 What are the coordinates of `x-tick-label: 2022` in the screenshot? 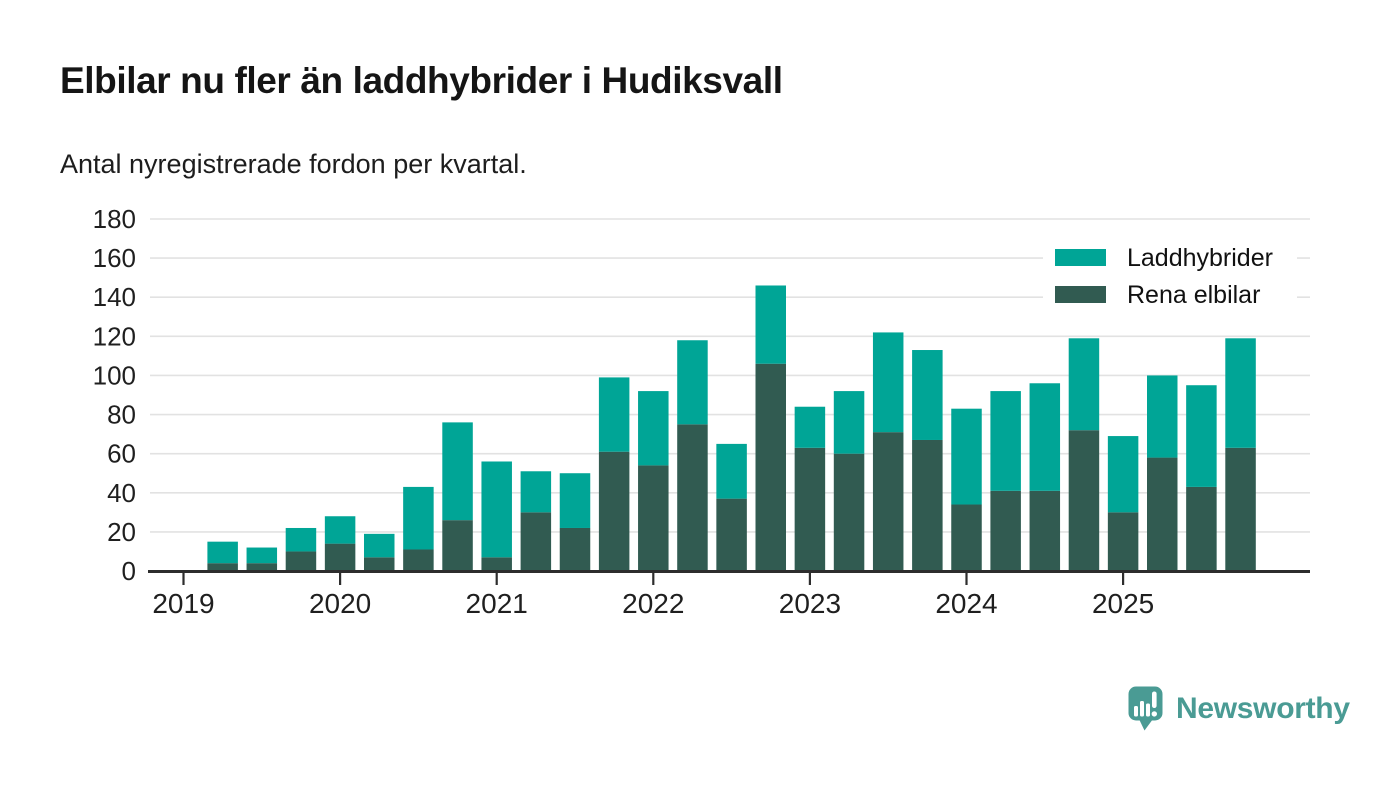 It's located at (653, 603).